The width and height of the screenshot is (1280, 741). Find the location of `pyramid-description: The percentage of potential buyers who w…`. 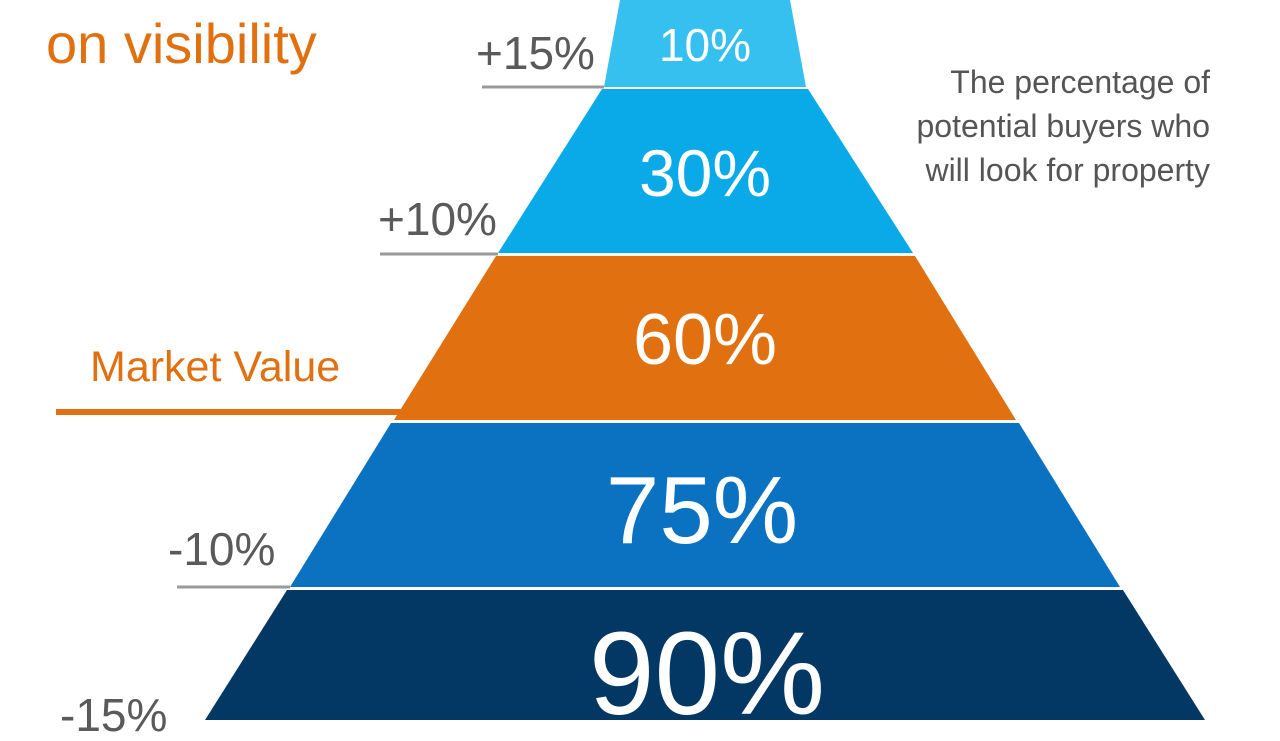

pyramid-description: The percentage of potential buyers who w… is located at coordinates (1005, 126).